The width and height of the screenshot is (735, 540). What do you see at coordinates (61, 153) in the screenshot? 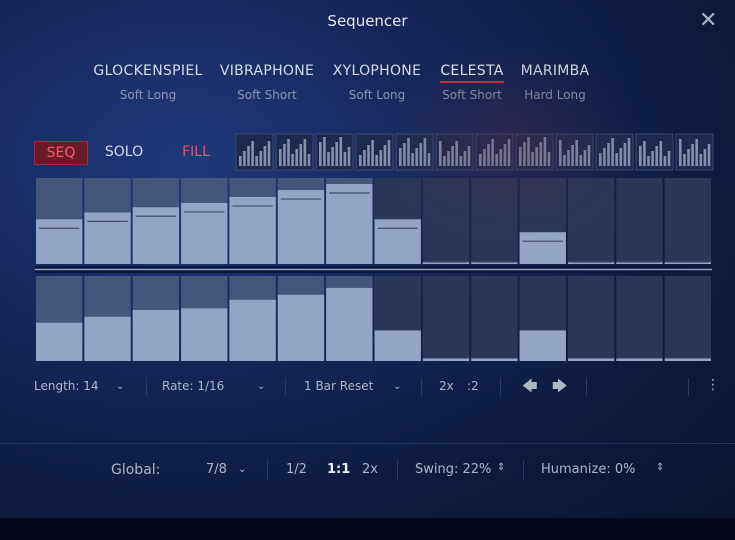
I see `mode-button-active: SEQ` at bounding box center [61, 153].